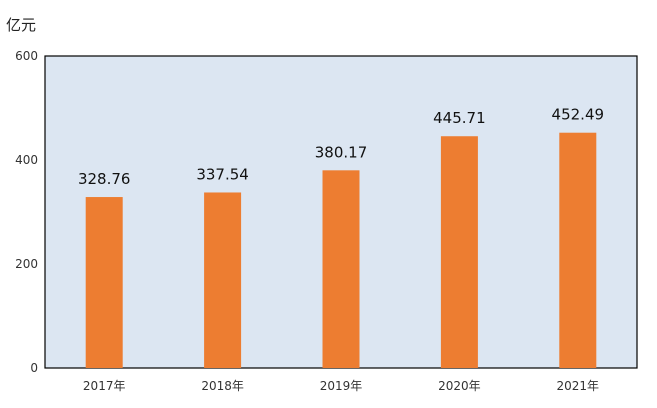 Image resolution: width=657 pixels, height=408 pixels. What do you see at coordinates (21, 25) in the screenshot?
I see `y-unit-label: 亿元` at bounding box center [21, 25].